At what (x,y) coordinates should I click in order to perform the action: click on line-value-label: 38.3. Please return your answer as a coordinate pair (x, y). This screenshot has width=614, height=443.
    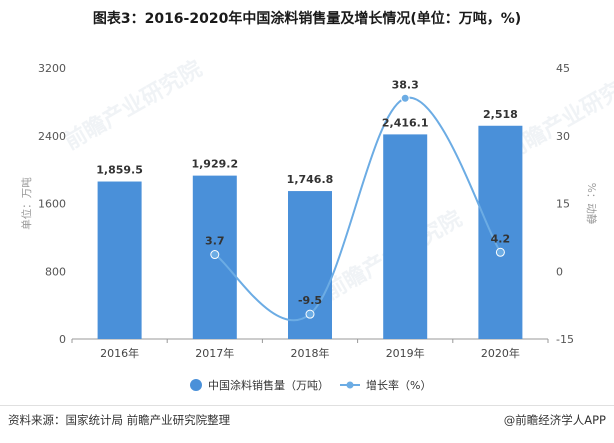
    Looking at the image, I should click on (405, 84).